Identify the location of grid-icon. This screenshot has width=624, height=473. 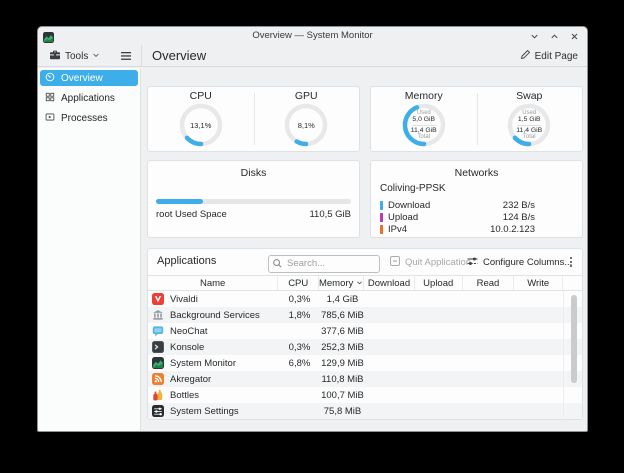
(50, 98).